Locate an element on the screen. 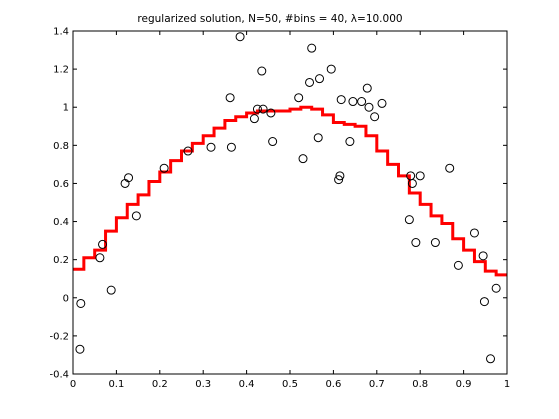 The width and height of the screenshot is (559, 419). x-tick-label: 0.4 is located at coordinates (247, 384).